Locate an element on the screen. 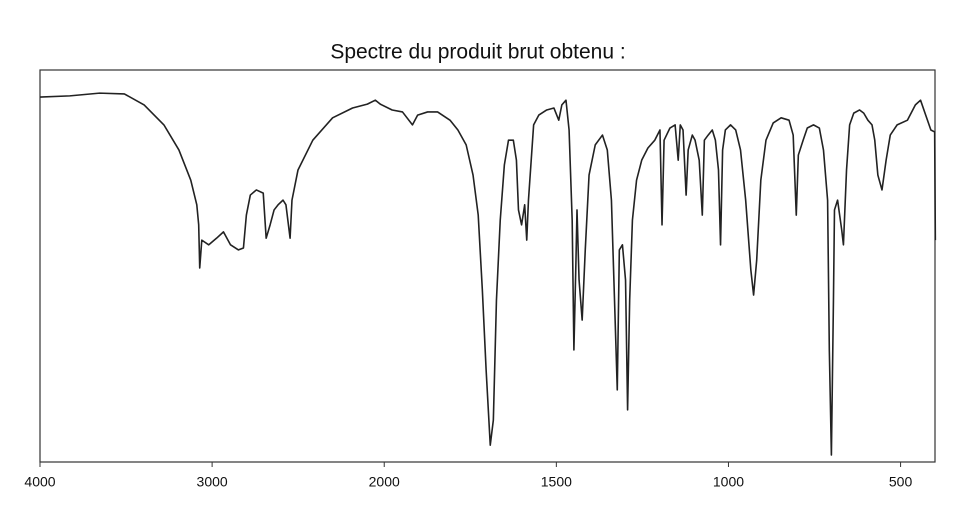  x-tick-label: 1500 is located at coordinates (556, 482).